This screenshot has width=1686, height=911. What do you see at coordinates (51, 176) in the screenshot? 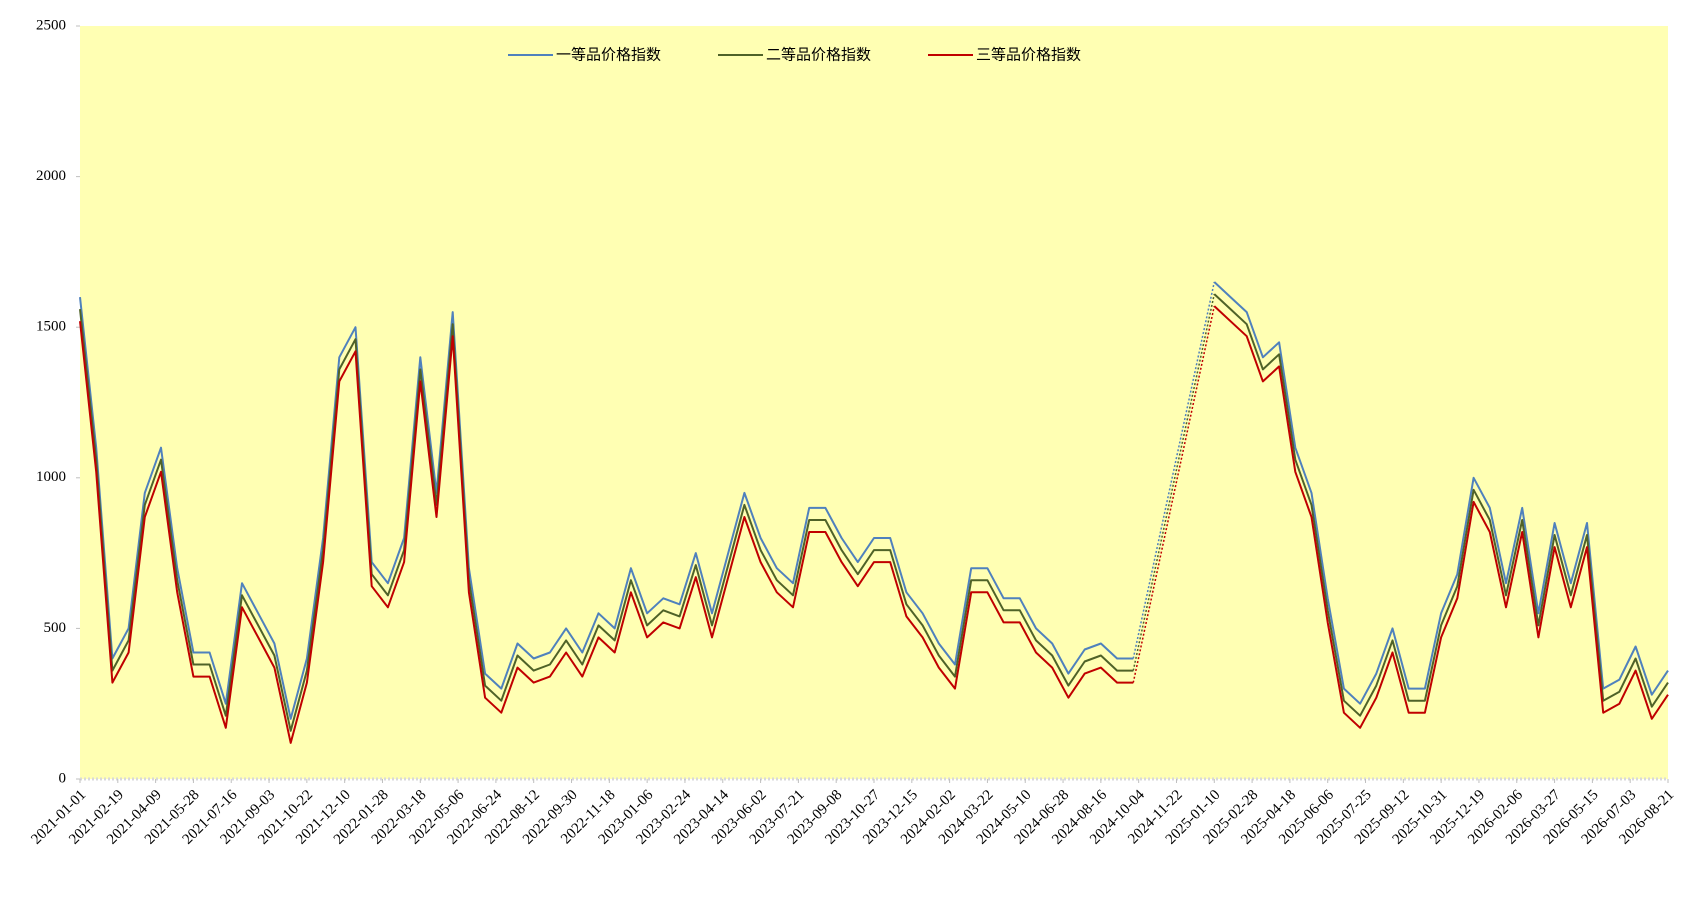
I see `y-tick-label: 2000` at bounding box center [51, 176].